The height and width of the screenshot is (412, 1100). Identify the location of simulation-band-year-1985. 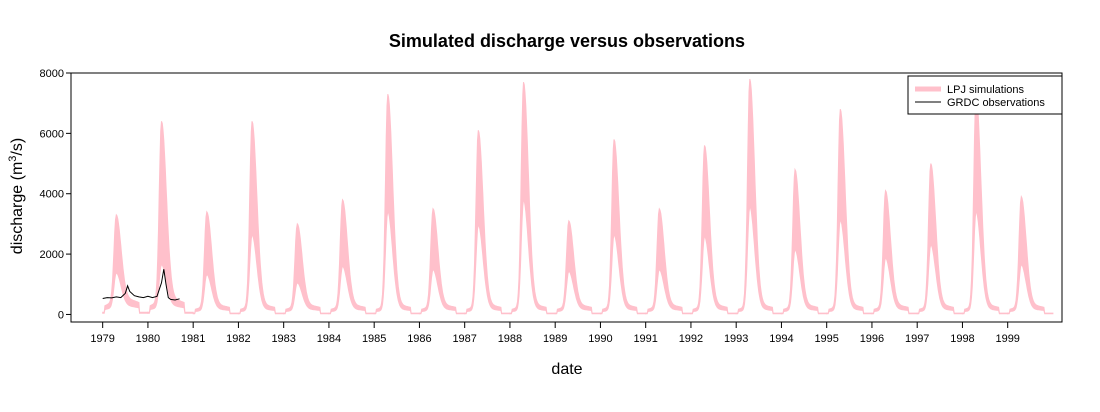
(396, 204).